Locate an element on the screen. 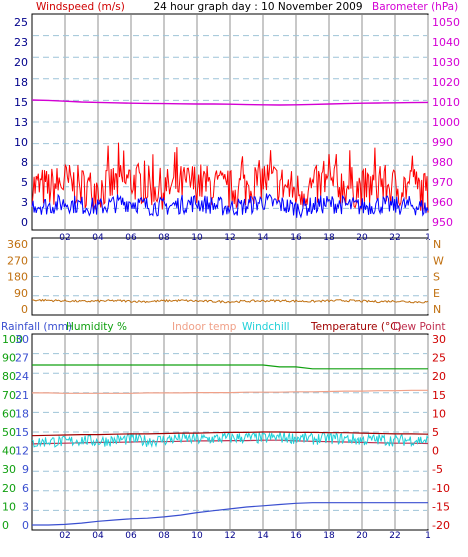 Image resolution: width=468 pixels, height=557 pixels. barometer-tick-label: 1030 is located at coordinates (446, 62).